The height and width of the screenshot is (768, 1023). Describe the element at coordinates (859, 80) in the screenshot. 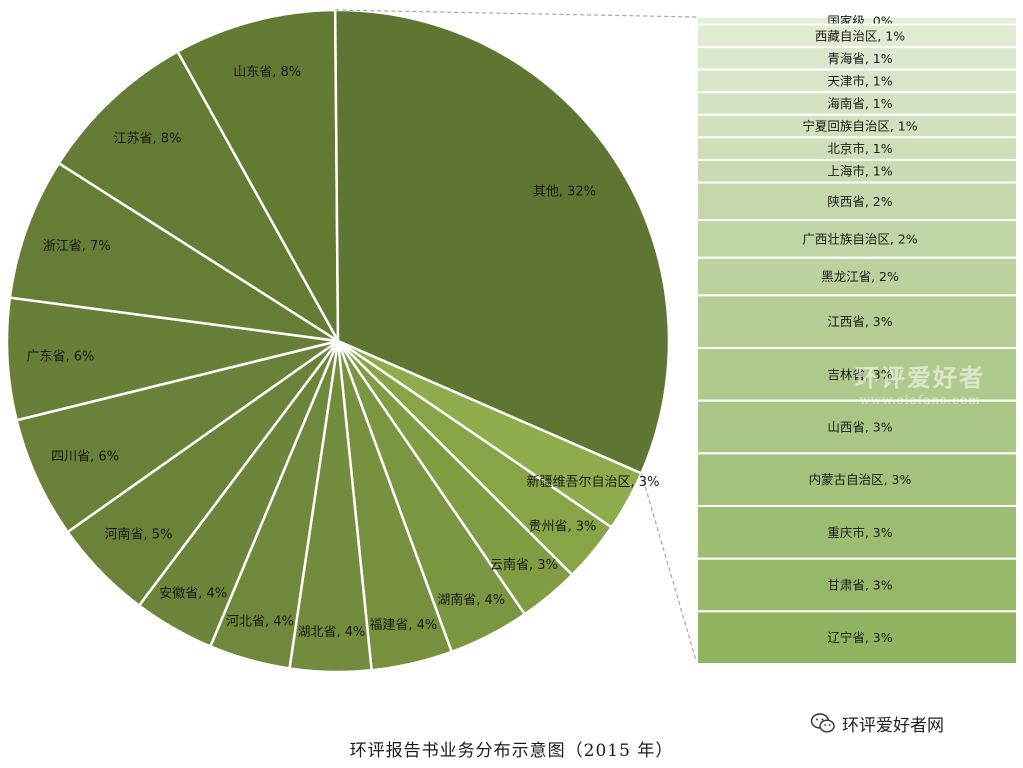

I see `breakdown-label-天津市: 天津市, 1%` at that location.